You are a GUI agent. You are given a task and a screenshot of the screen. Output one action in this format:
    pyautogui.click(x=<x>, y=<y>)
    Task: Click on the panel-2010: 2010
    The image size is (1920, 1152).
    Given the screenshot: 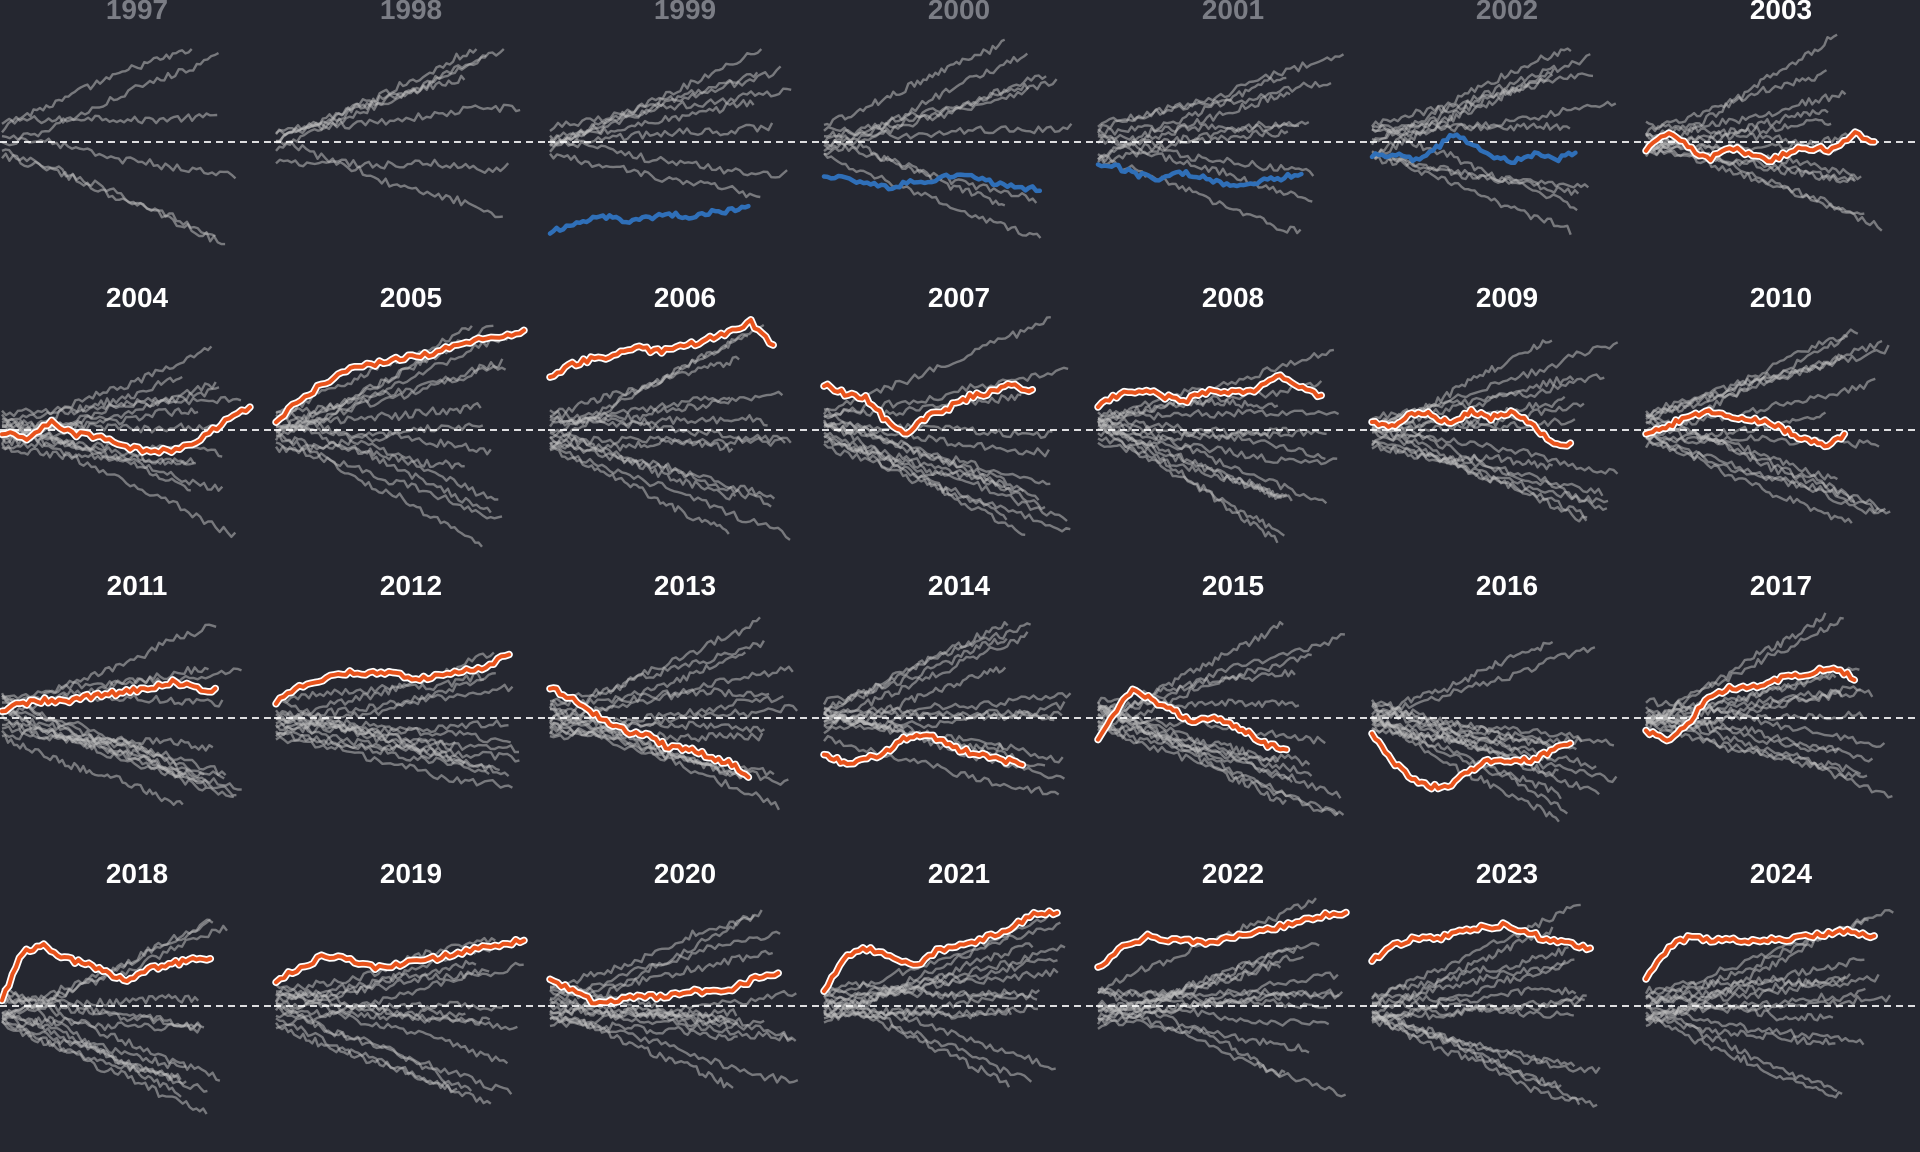 What is the action you would take?
    pyautogui.click(x=1780, y=430)
    